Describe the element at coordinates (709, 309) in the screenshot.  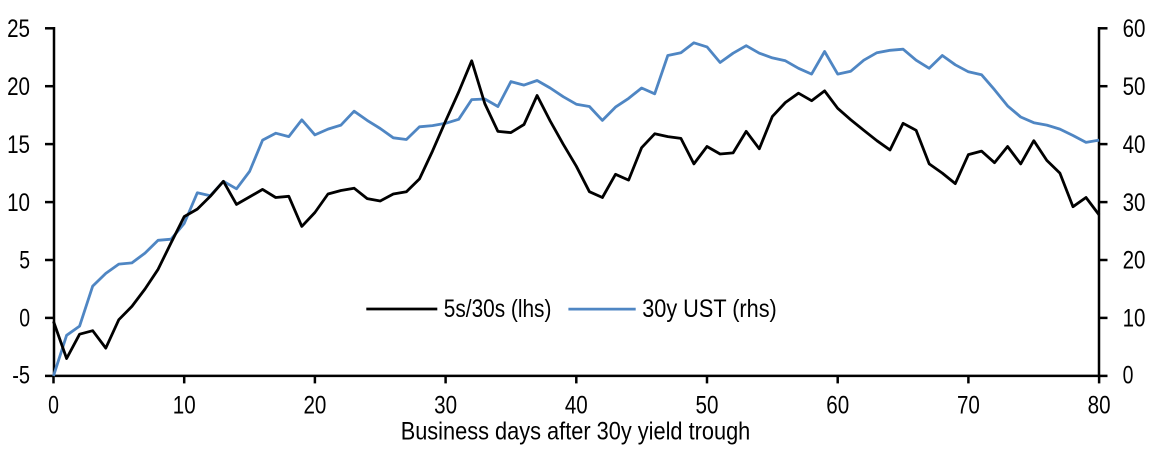
I see `svg-text: 30y UST (rhs)` at that location.